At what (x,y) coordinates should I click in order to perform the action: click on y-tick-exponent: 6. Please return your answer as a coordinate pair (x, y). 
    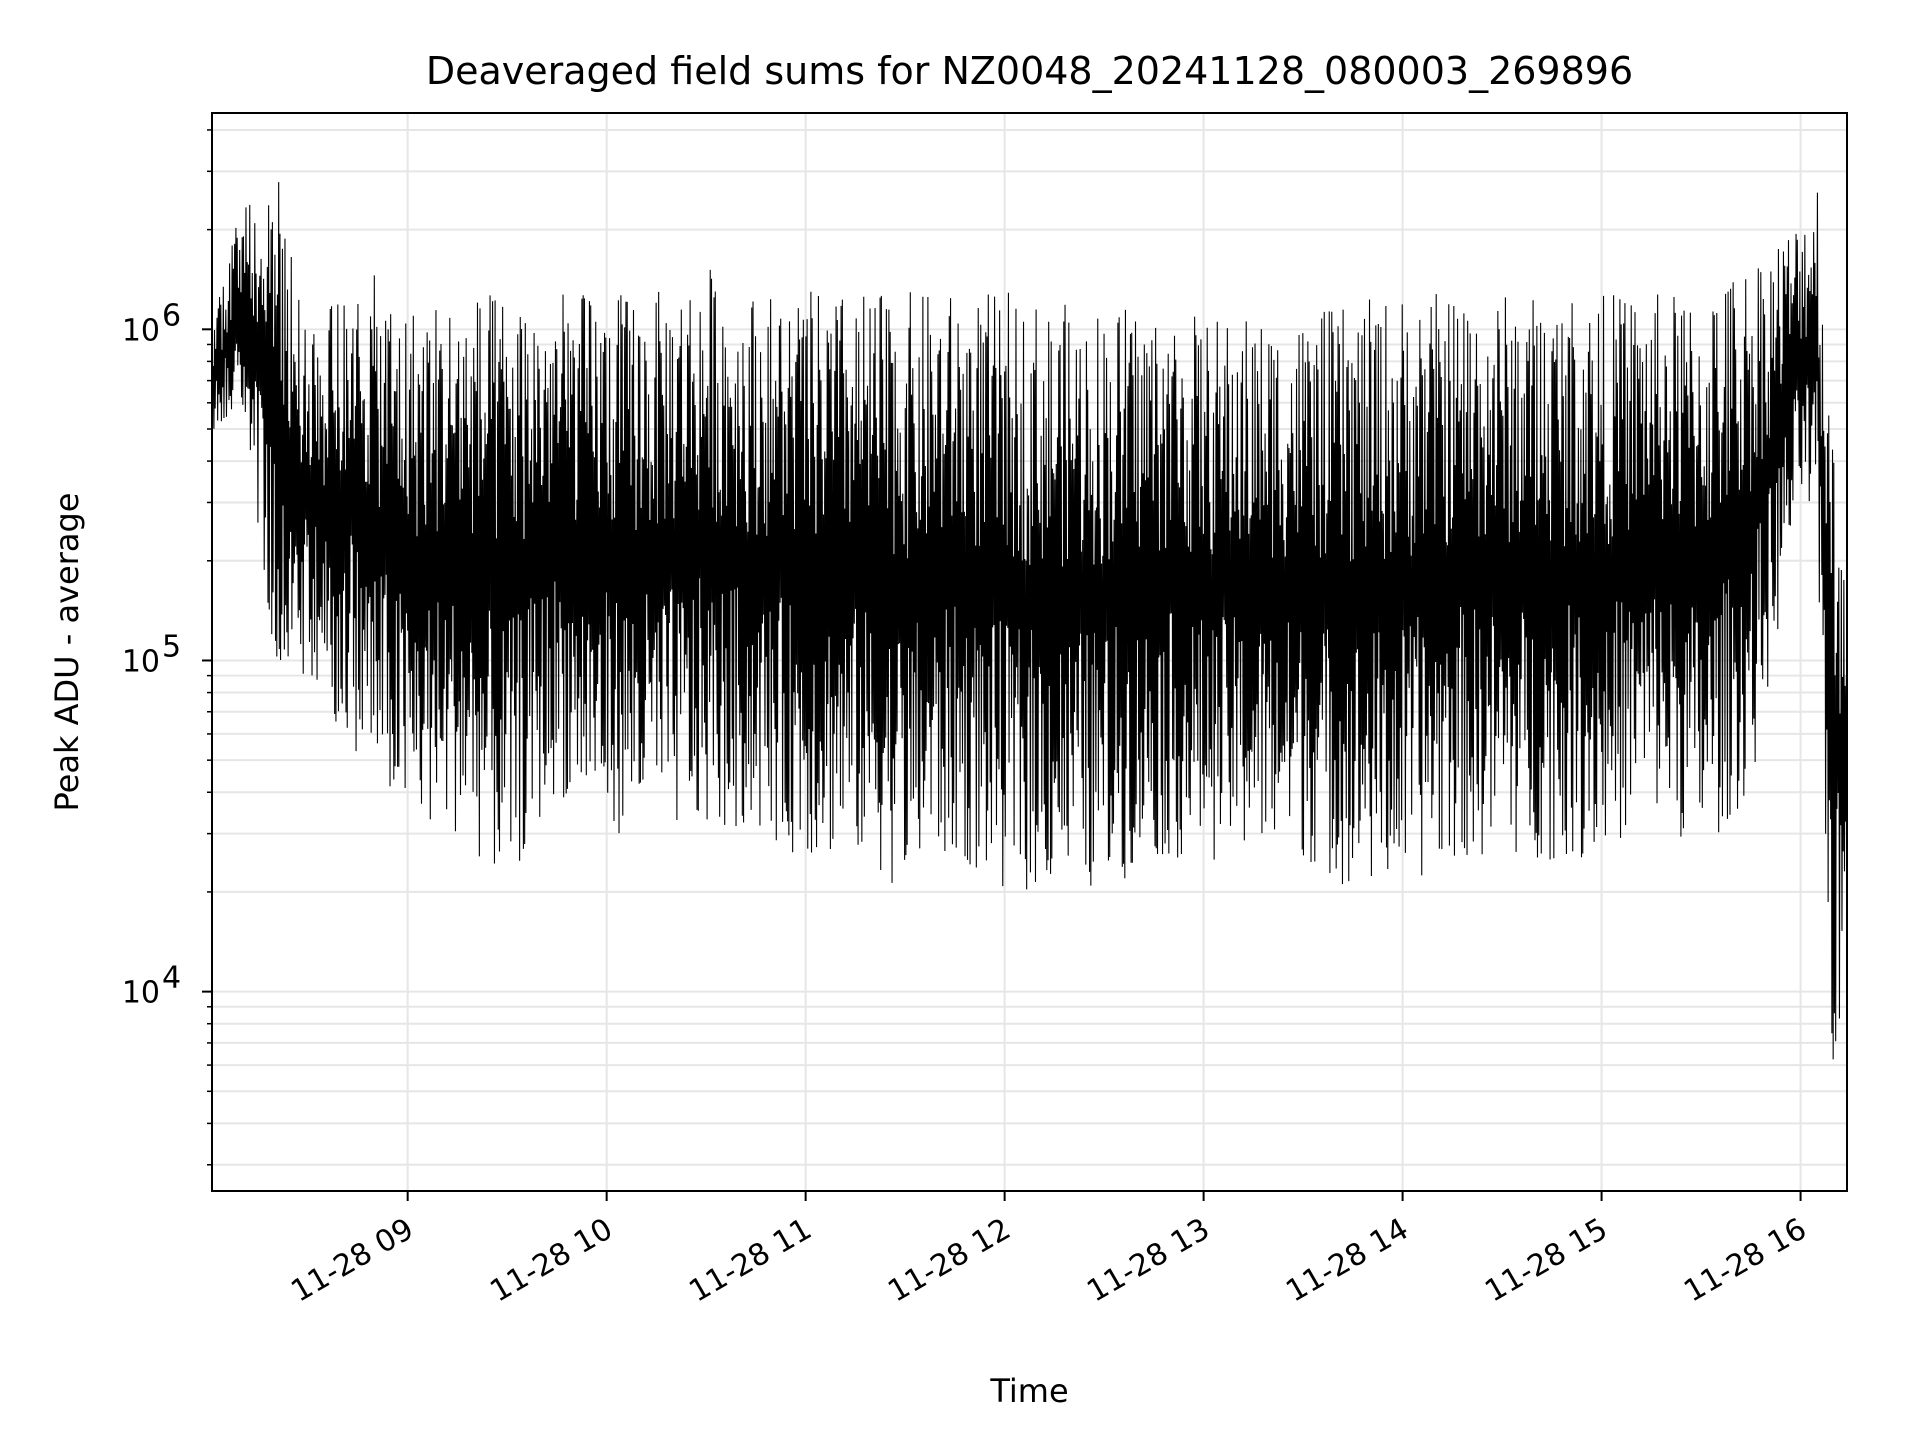
    Looking at the image, I should click on (171, 315).